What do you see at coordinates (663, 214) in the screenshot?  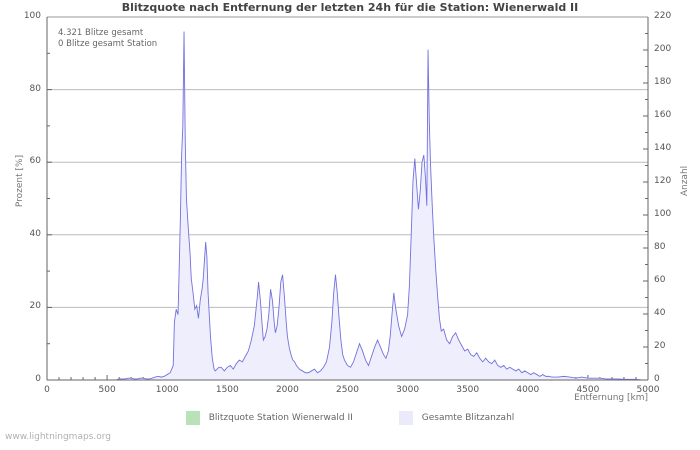 I see `y-tick-label-right: 100` at bounding box center [663, 214].